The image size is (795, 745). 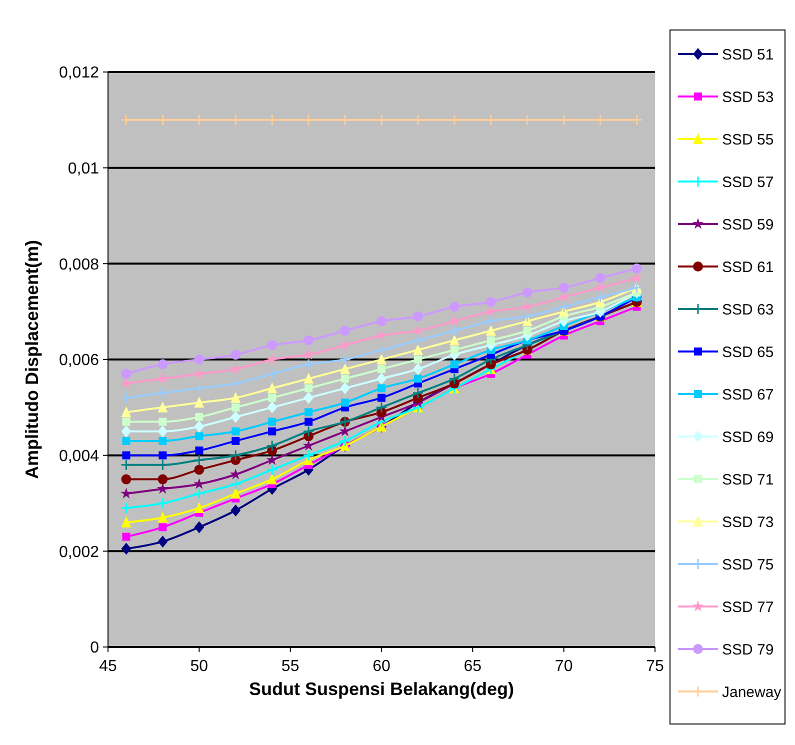 What do you see at coordinates (748, 607) in the screenshot?
I see `legend-label: SSD 77` at bounding box center [748, 607].